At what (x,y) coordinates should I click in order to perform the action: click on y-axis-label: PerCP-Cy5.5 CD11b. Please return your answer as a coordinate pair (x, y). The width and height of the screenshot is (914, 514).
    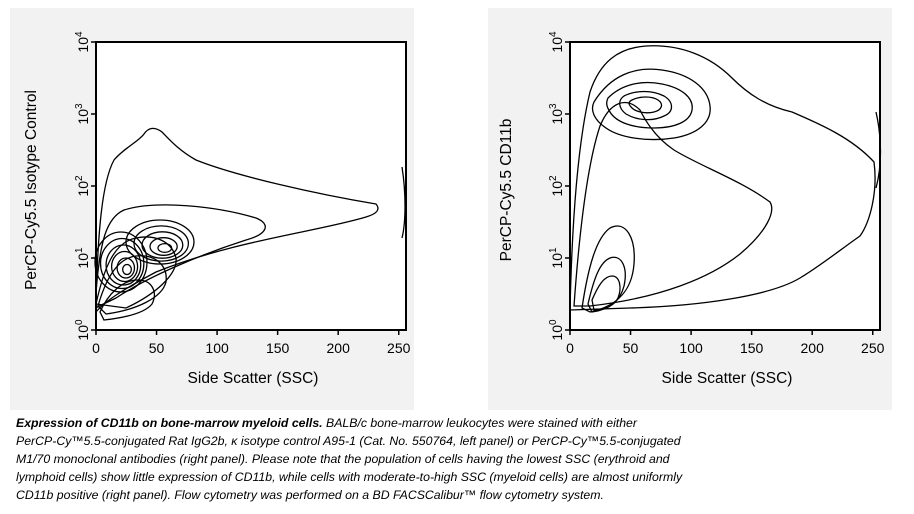
    Looking at the image, I should click on (506, 190).